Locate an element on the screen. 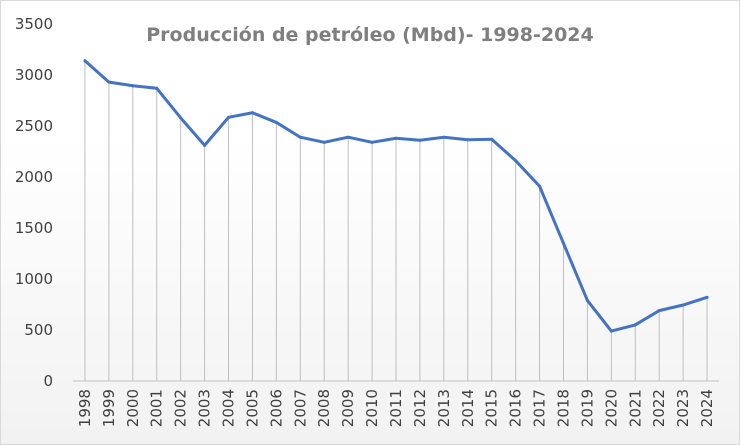  x-tick-label: 2015 is located at coordinates (492, 408).